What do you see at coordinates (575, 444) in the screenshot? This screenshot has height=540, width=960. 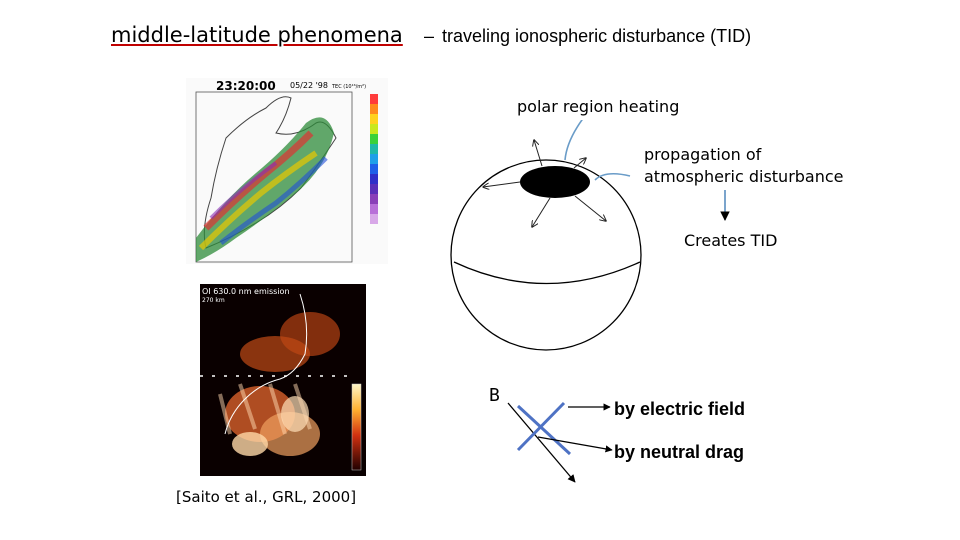 I see `leader-neutral-drag` at bounding box center [575, 444].